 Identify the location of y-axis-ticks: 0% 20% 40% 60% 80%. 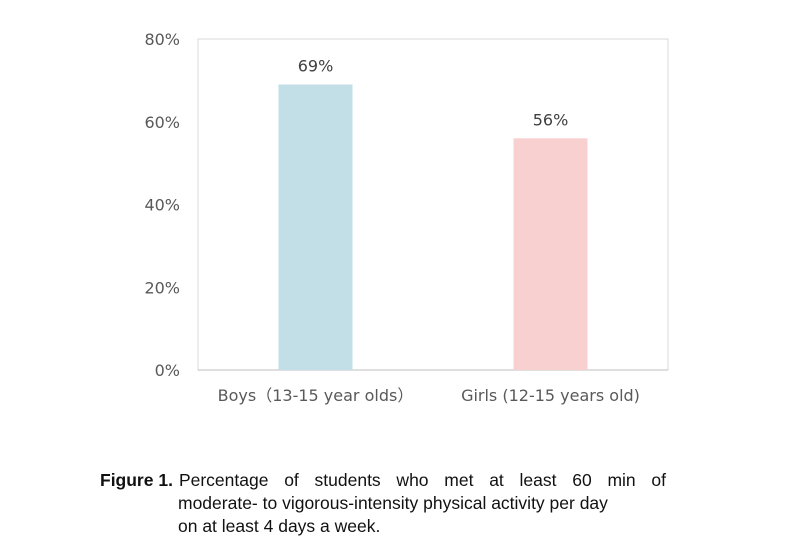
(162, 205).